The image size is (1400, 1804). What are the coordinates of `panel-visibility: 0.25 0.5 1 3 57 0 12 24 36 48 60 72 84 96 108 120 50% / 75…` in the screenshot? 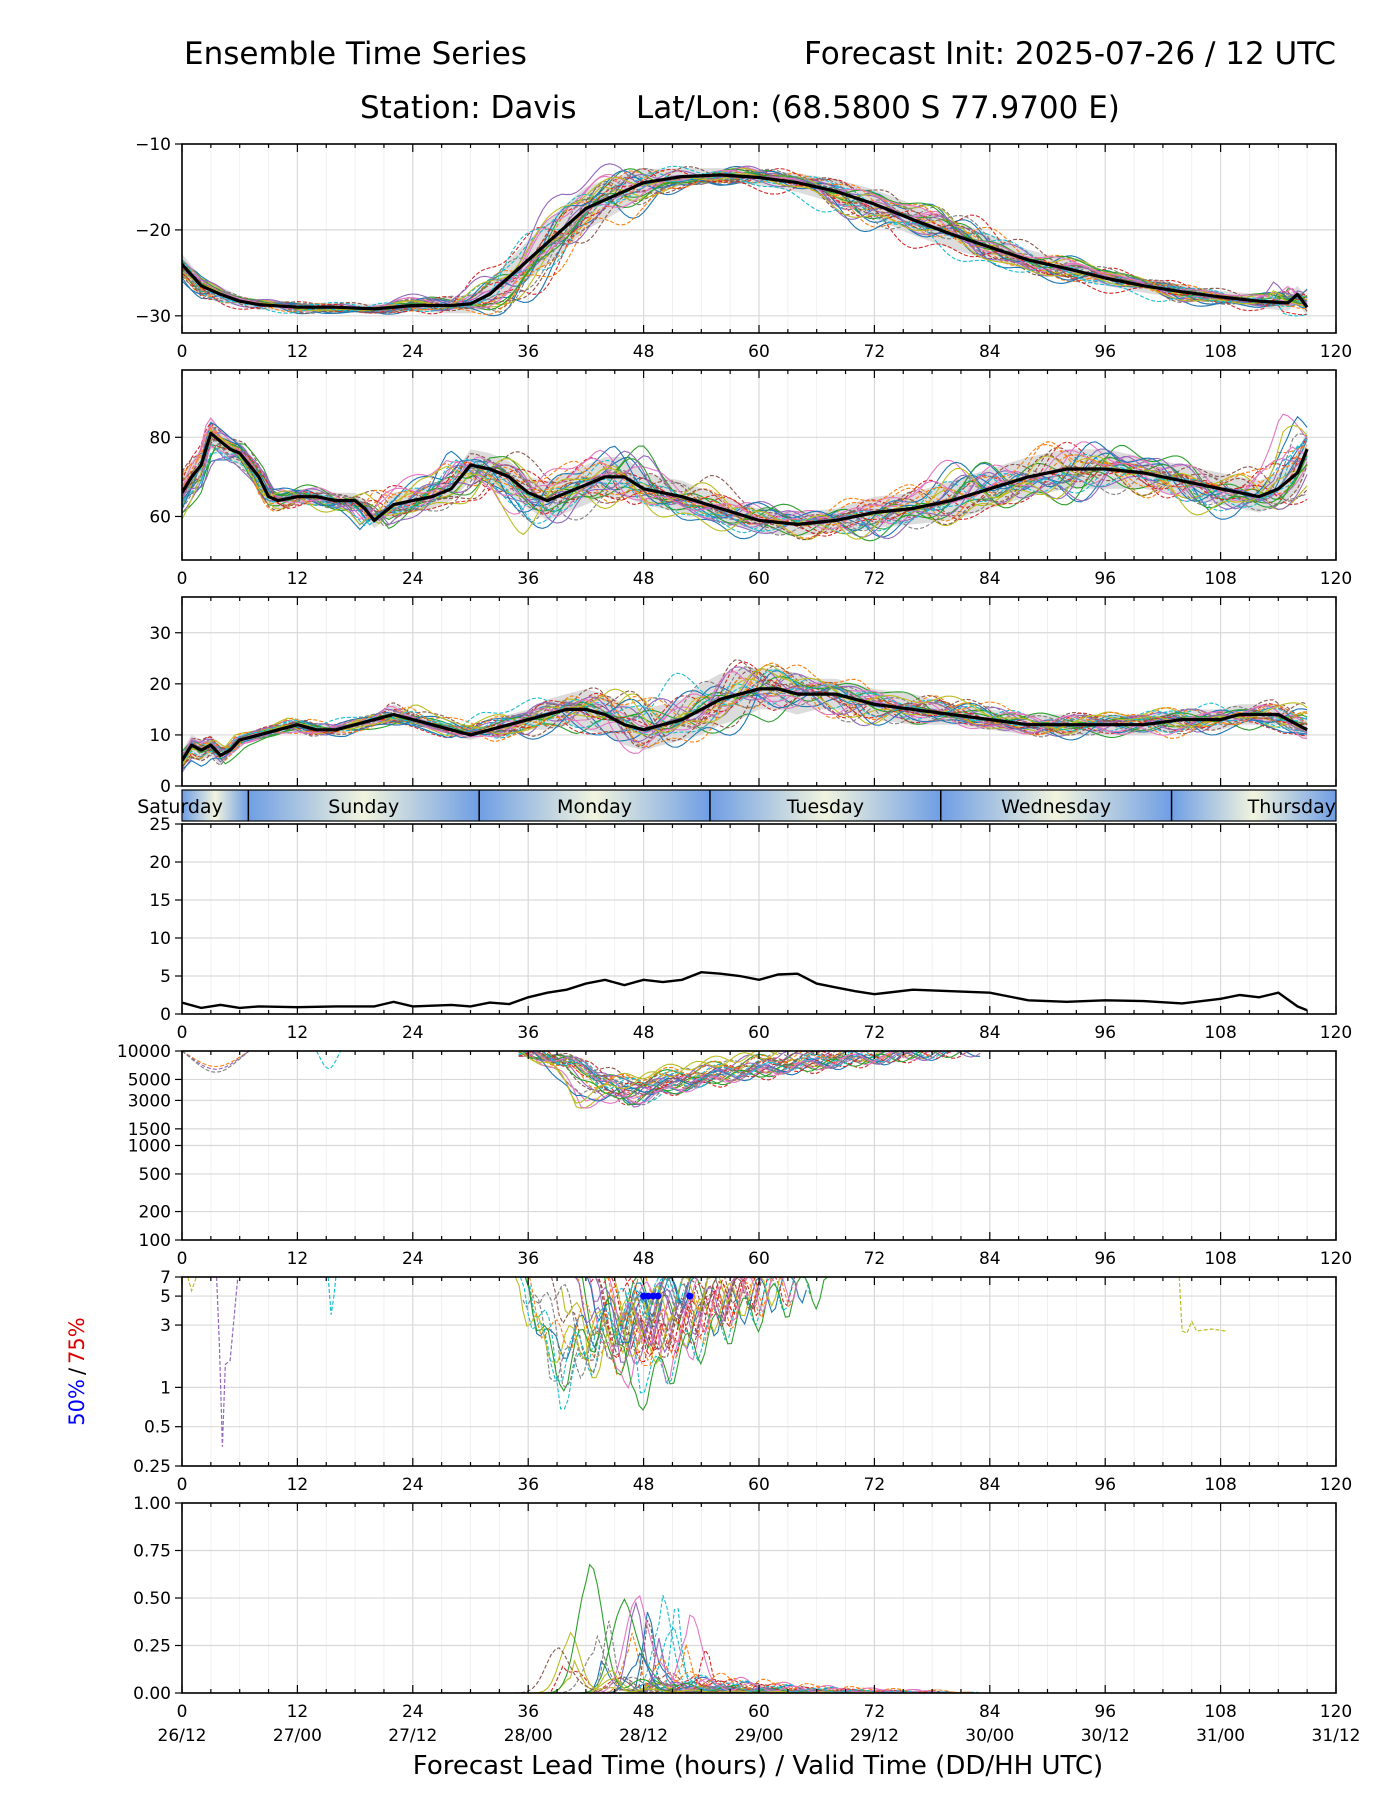 It's located at (708, 1381).